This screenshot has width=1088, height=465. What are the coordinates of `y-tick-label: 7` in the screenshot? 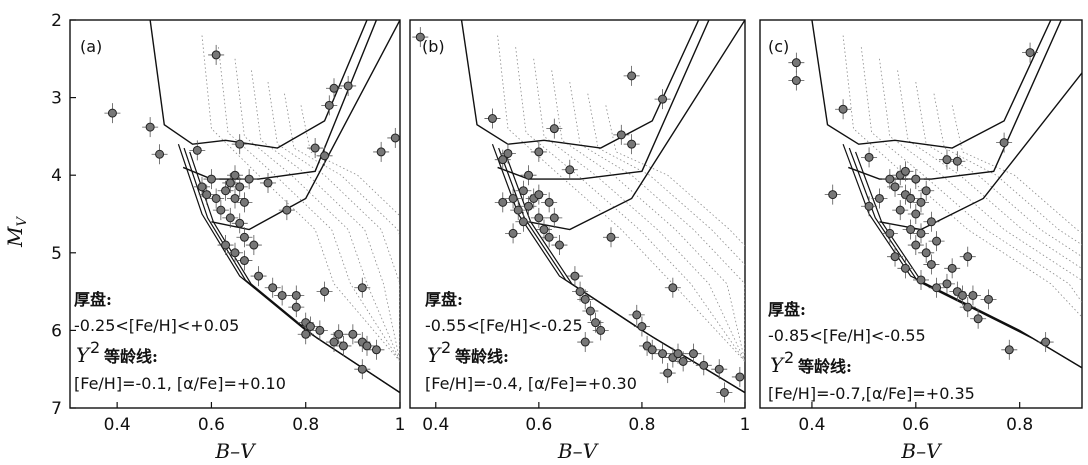 It's located at (56, 409).